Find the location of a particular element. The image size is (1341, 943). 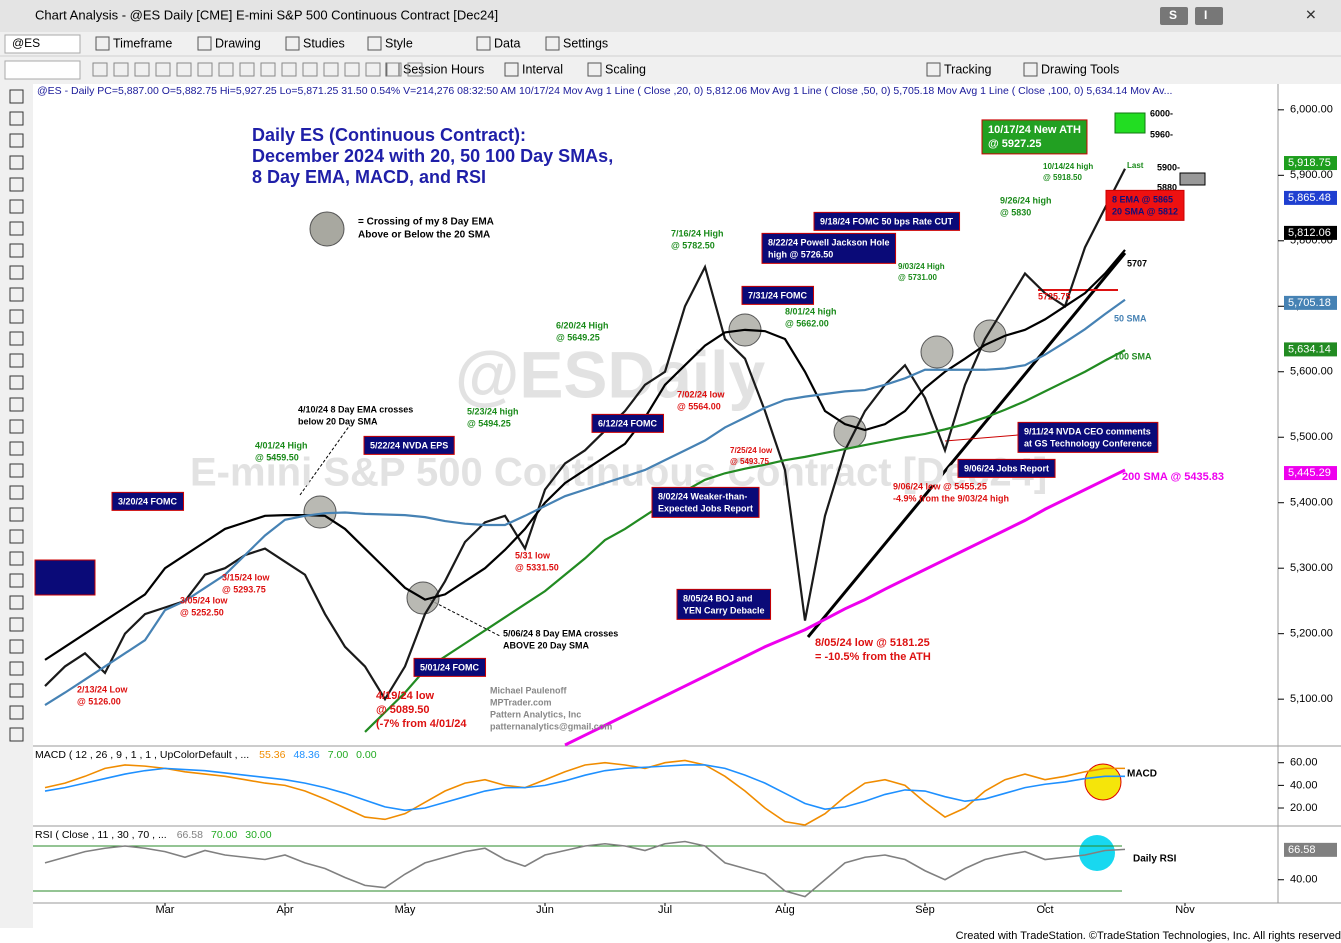

annotation-text: 5/31 low is located at coordinates (533, 555).